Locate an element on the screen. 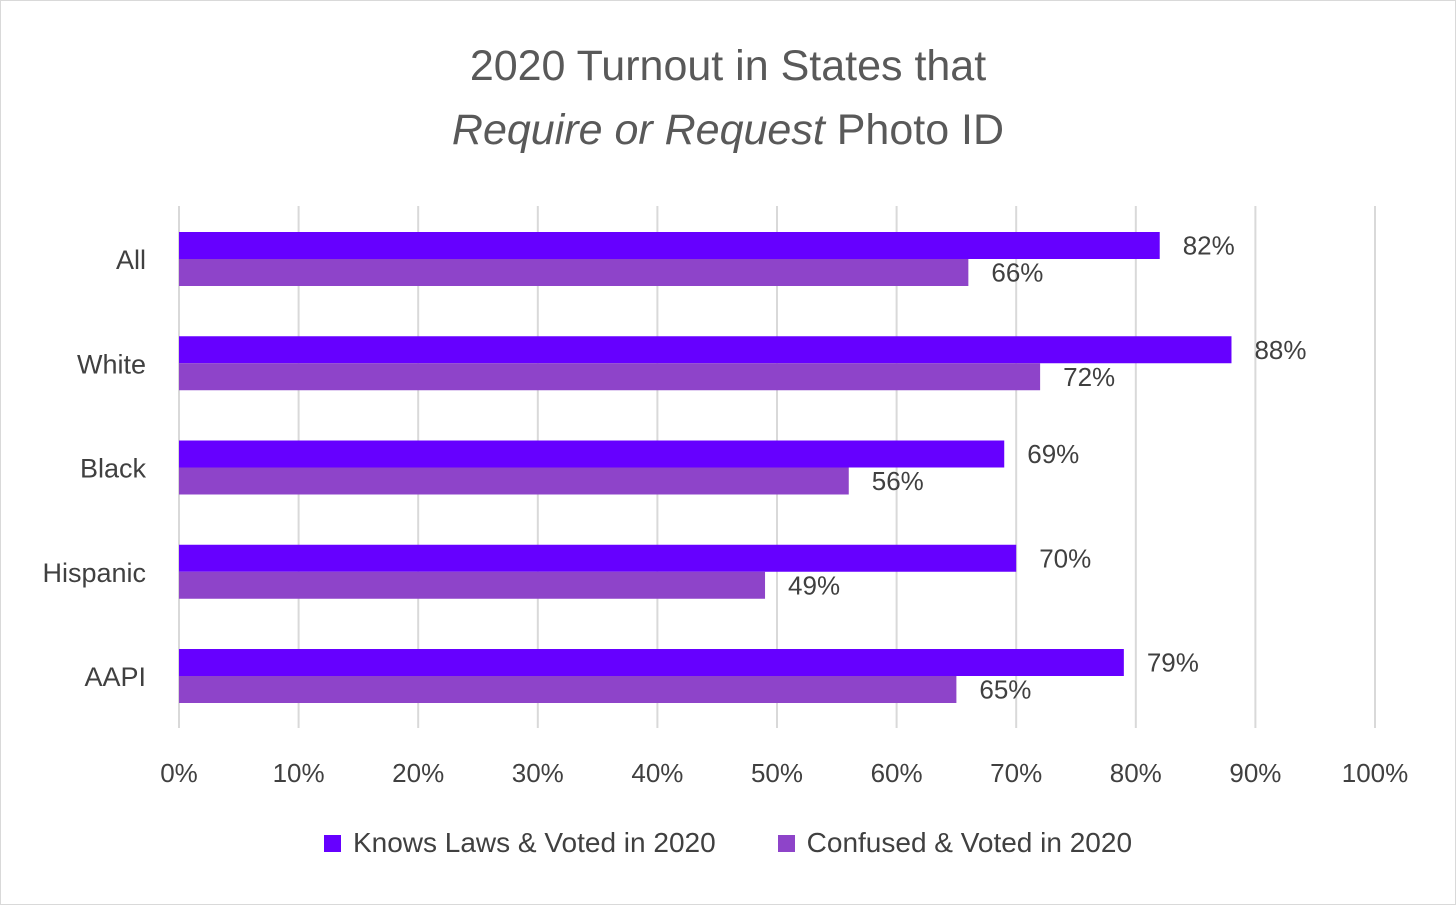 The height and width of the screenshot is (905, 1456). chart-title-rest: Photo ID is located at coordinates (914, 130).